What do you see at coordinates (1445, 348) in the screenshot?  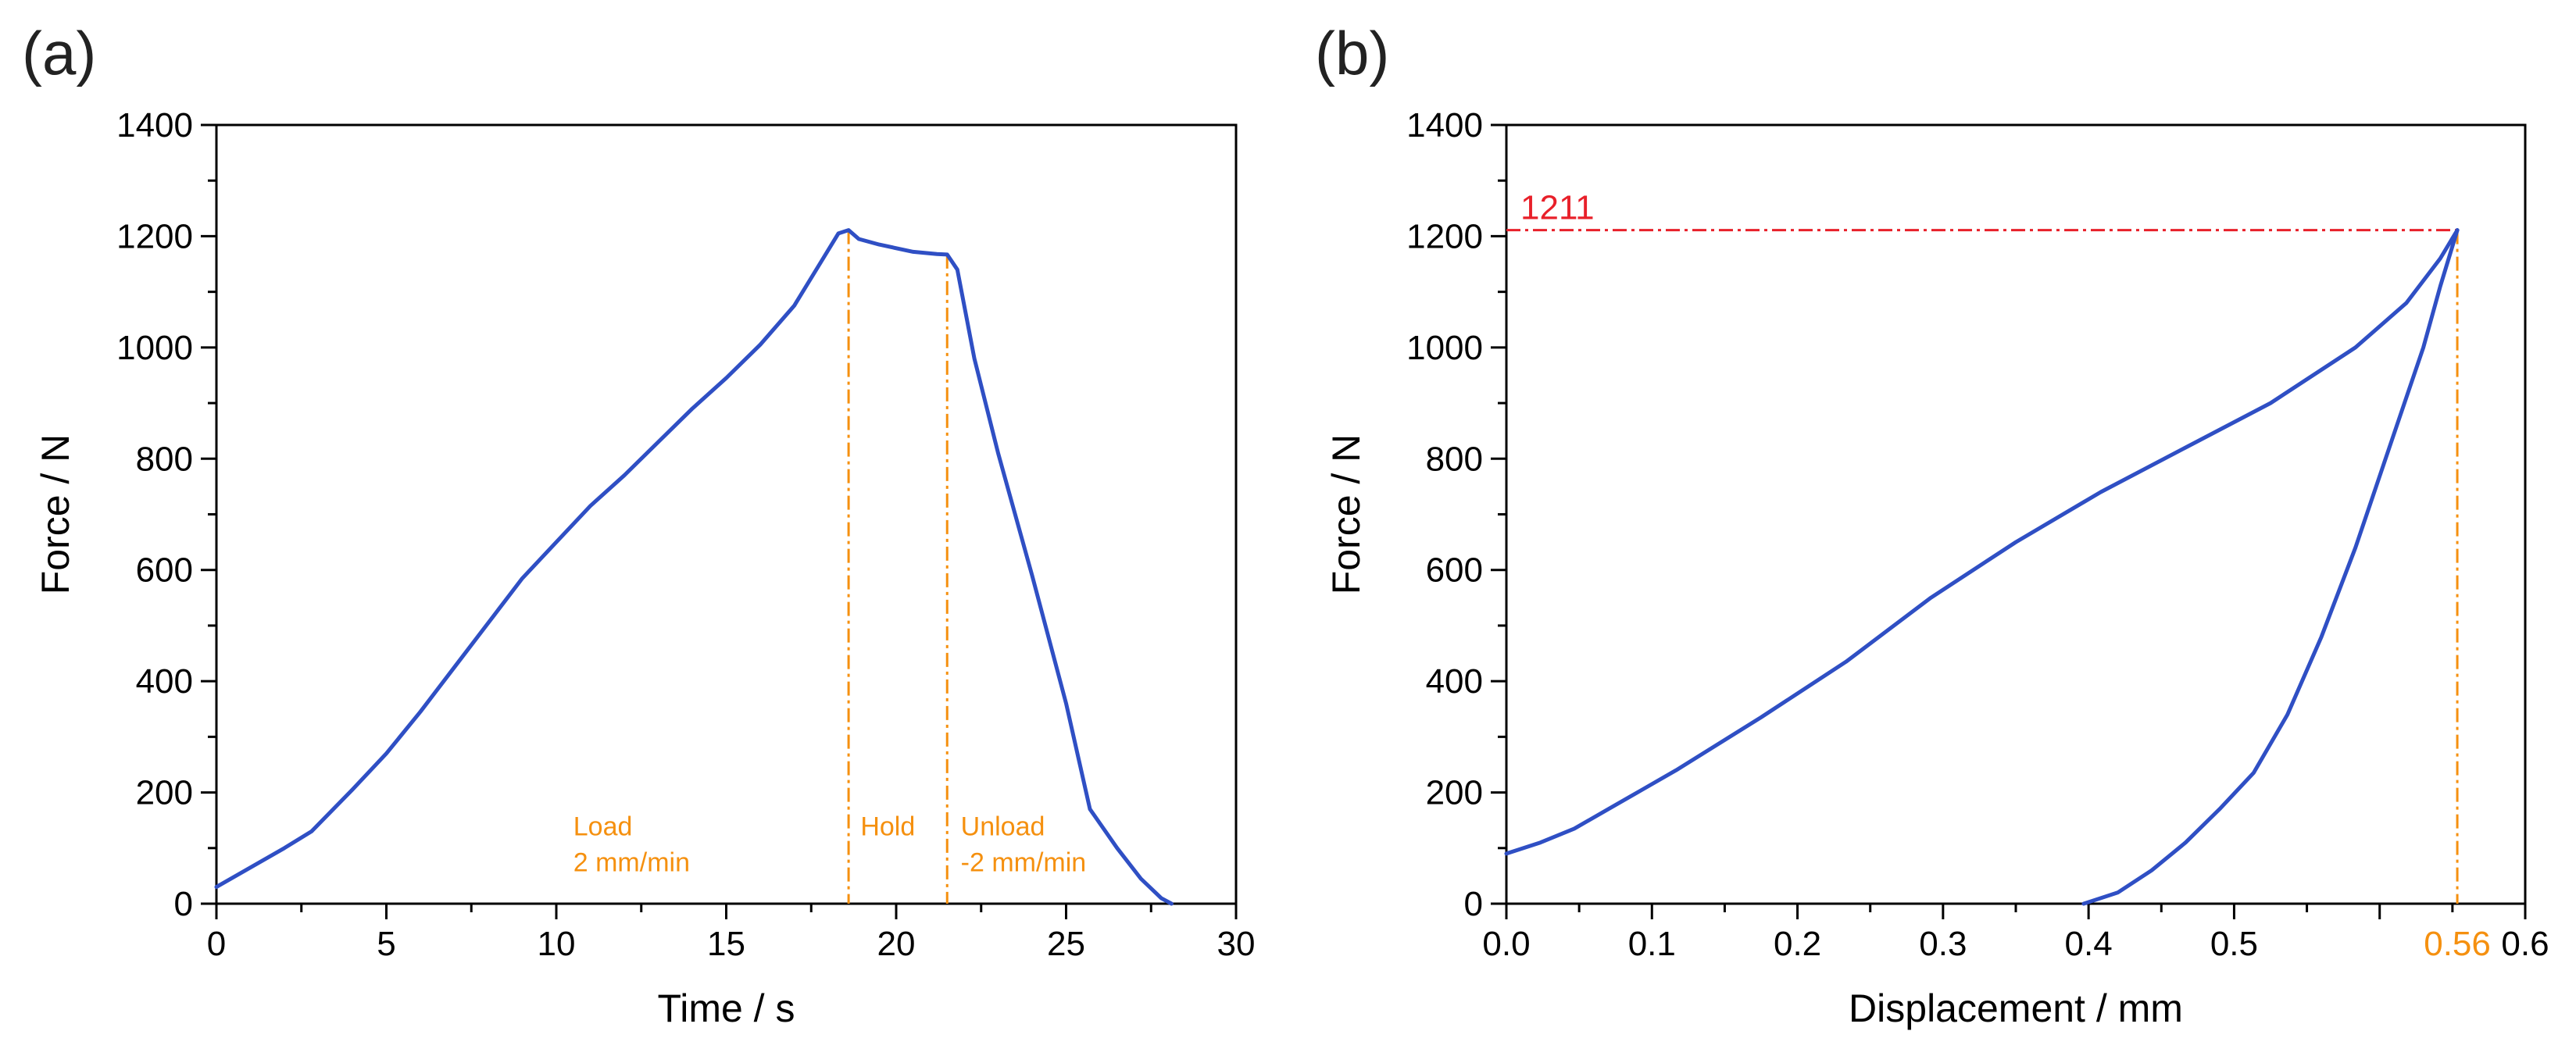 I see `y-tick-label-b: 1000` at bounding box center [1445, 348].